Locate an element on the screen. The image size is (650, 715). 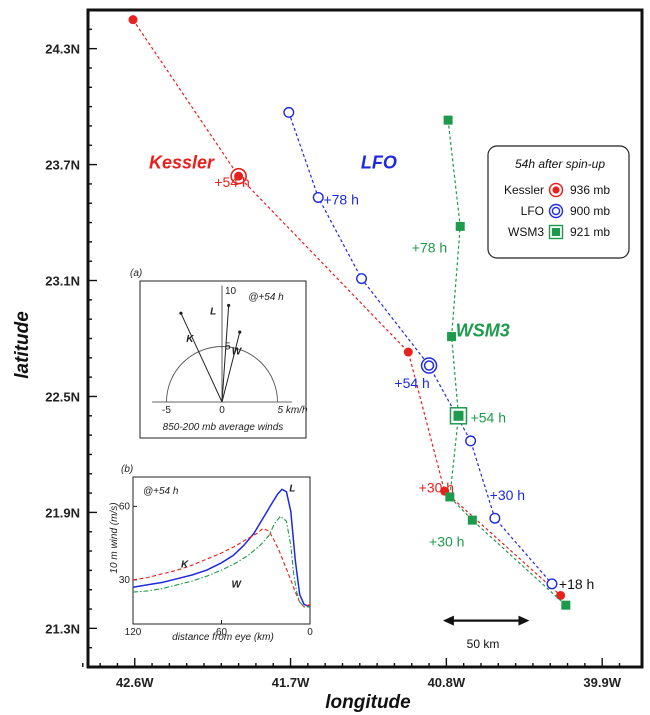
inset-b-x-tick-label: 0 is located at coordinates (310, 632).